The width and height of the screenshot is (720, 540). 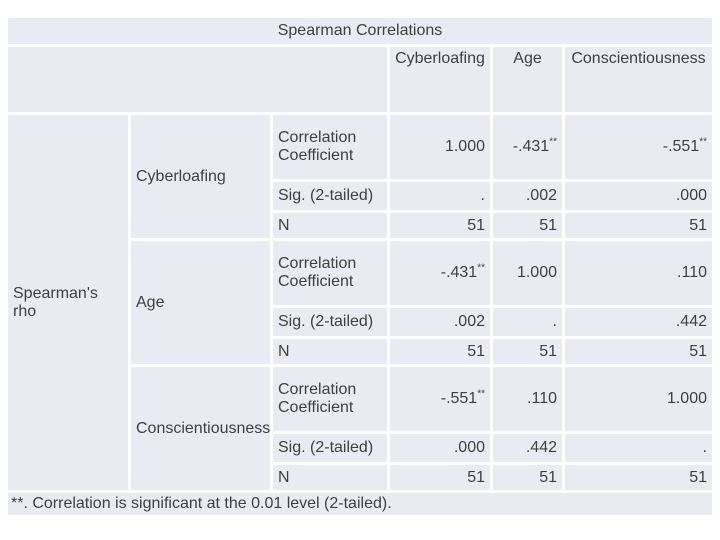 I want to click on column-header-age: Age, so click(x=527, y=79).